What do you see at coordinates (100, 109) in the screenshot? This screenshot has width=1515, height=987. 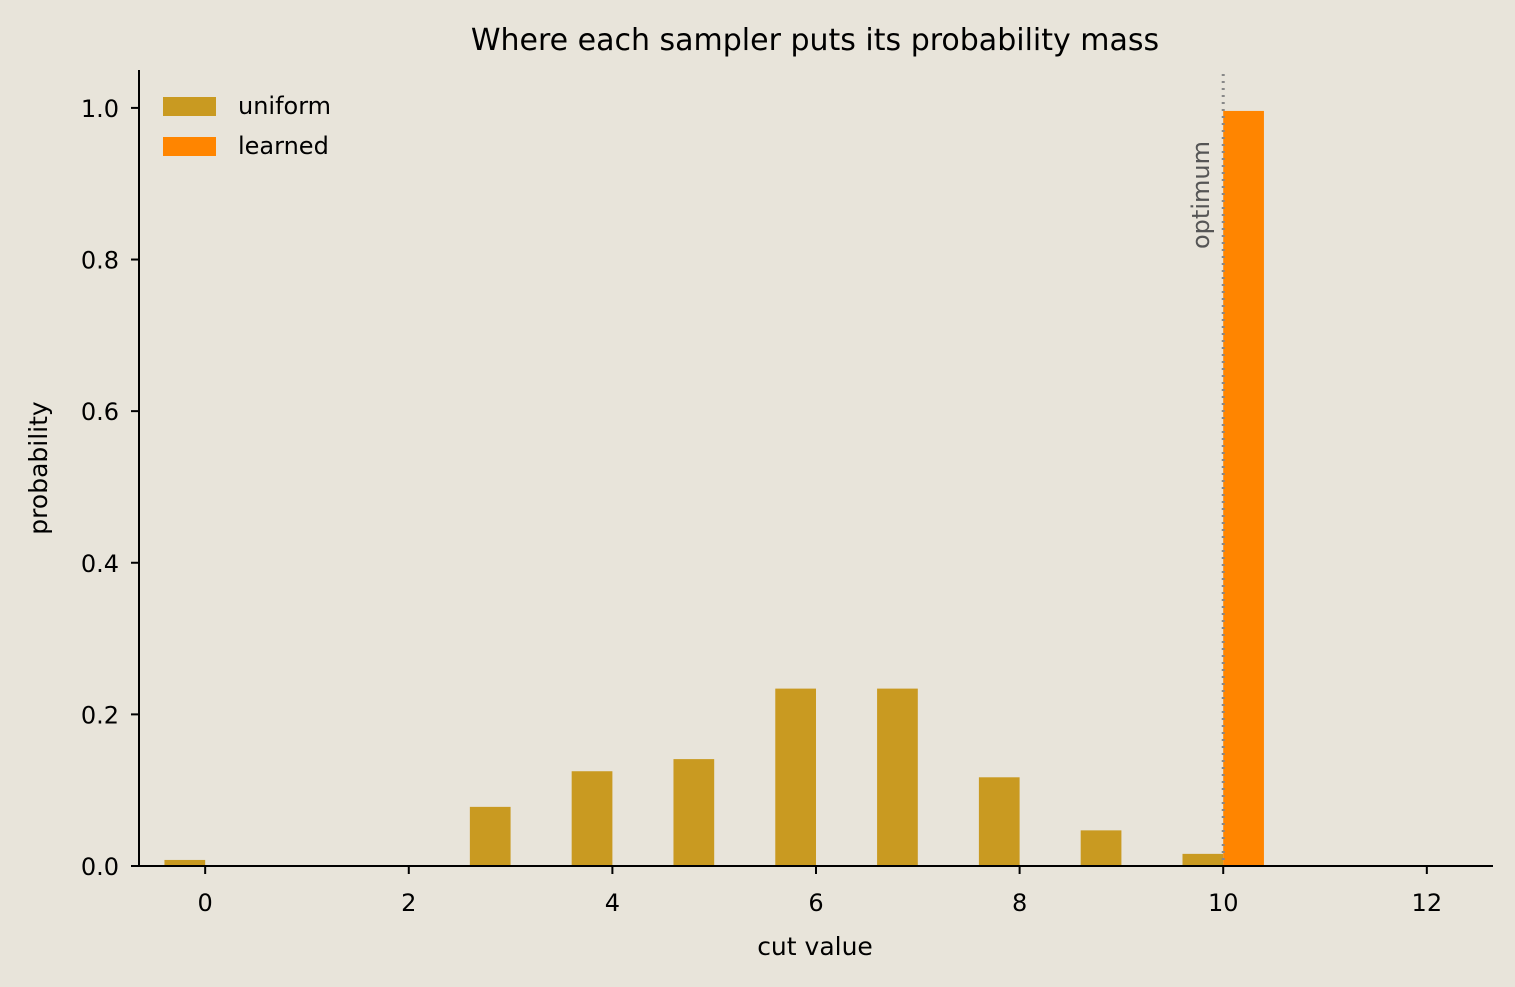 I see `y-tick-label-5: 1.0` at bounding box center [100, 109].